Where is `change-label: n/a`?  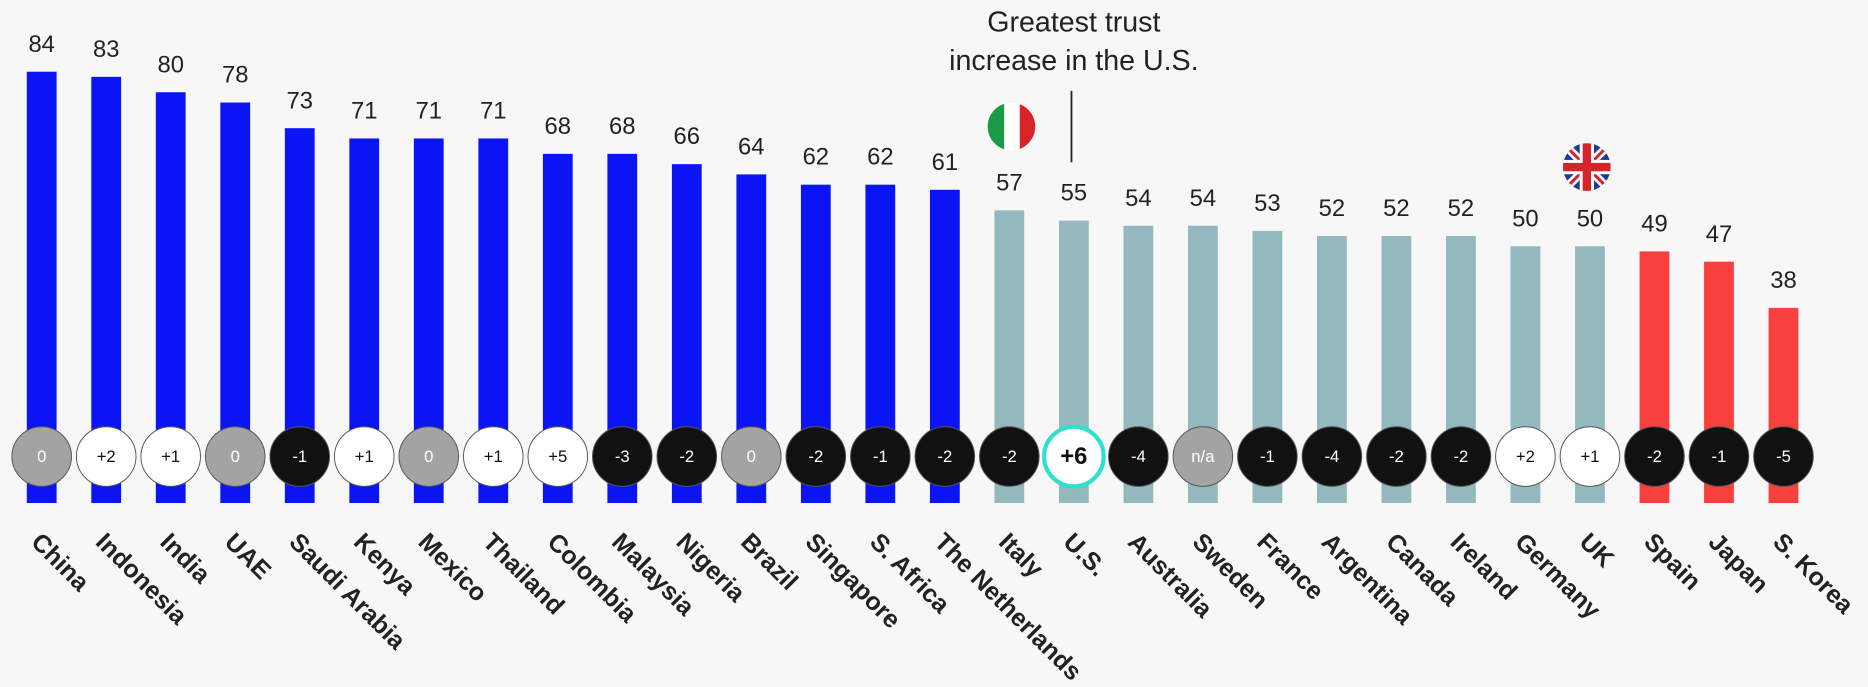 change-label: n/a is located at coordinates (1203, 456).